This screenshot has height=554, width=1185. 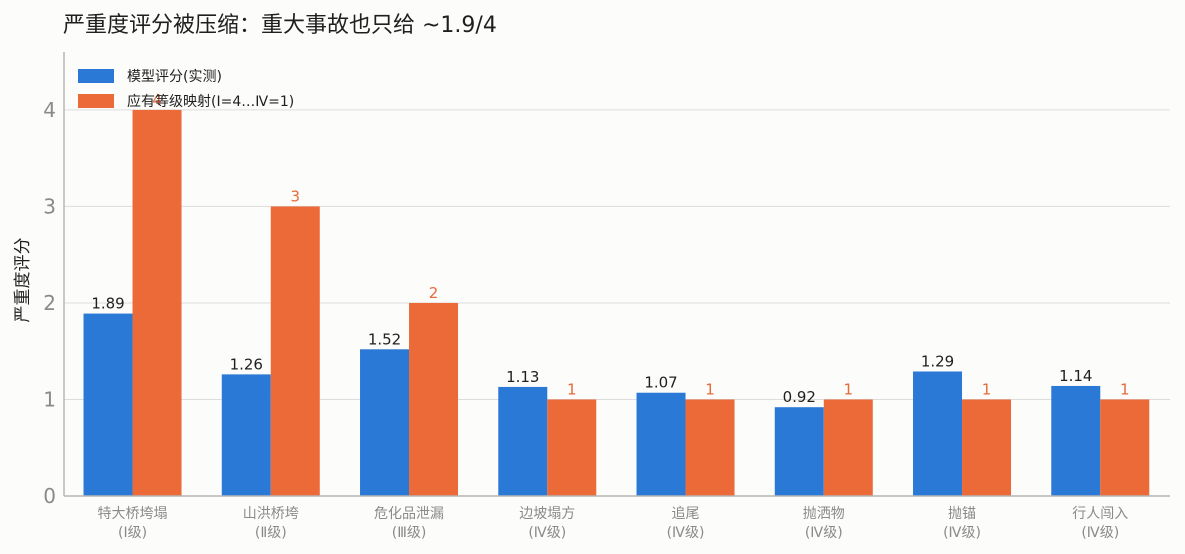 What do you see at coordinates (824, 514) in the screenshot?
I see `x-tick-label: 抛洒物` at bounding box center [824, 514].